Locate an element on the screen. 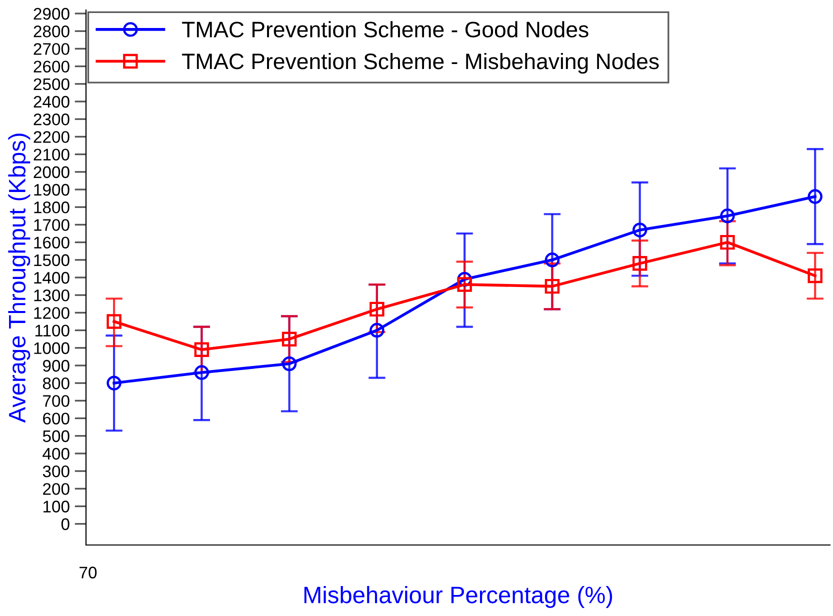 The width and height of the screenshot is (833, 616). text: 70 is located at coordinates (88, 572).